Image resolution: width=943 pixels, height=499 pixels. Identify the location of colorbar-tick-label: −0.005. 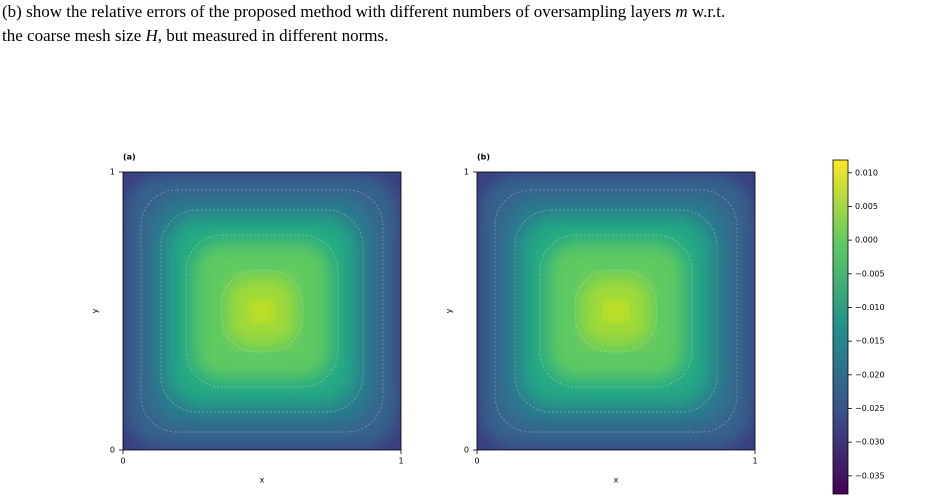
(870, 273).